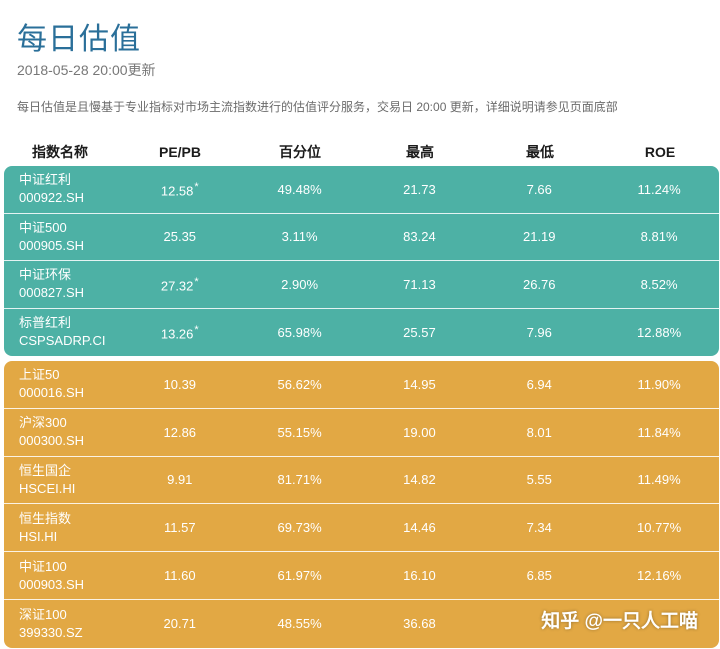 This screenshot has height=649, width=720. Describe the element at coordinates (62, 432) in the screenshot. I see `index-name-cell: 沪深300 000300.SH` at that location.